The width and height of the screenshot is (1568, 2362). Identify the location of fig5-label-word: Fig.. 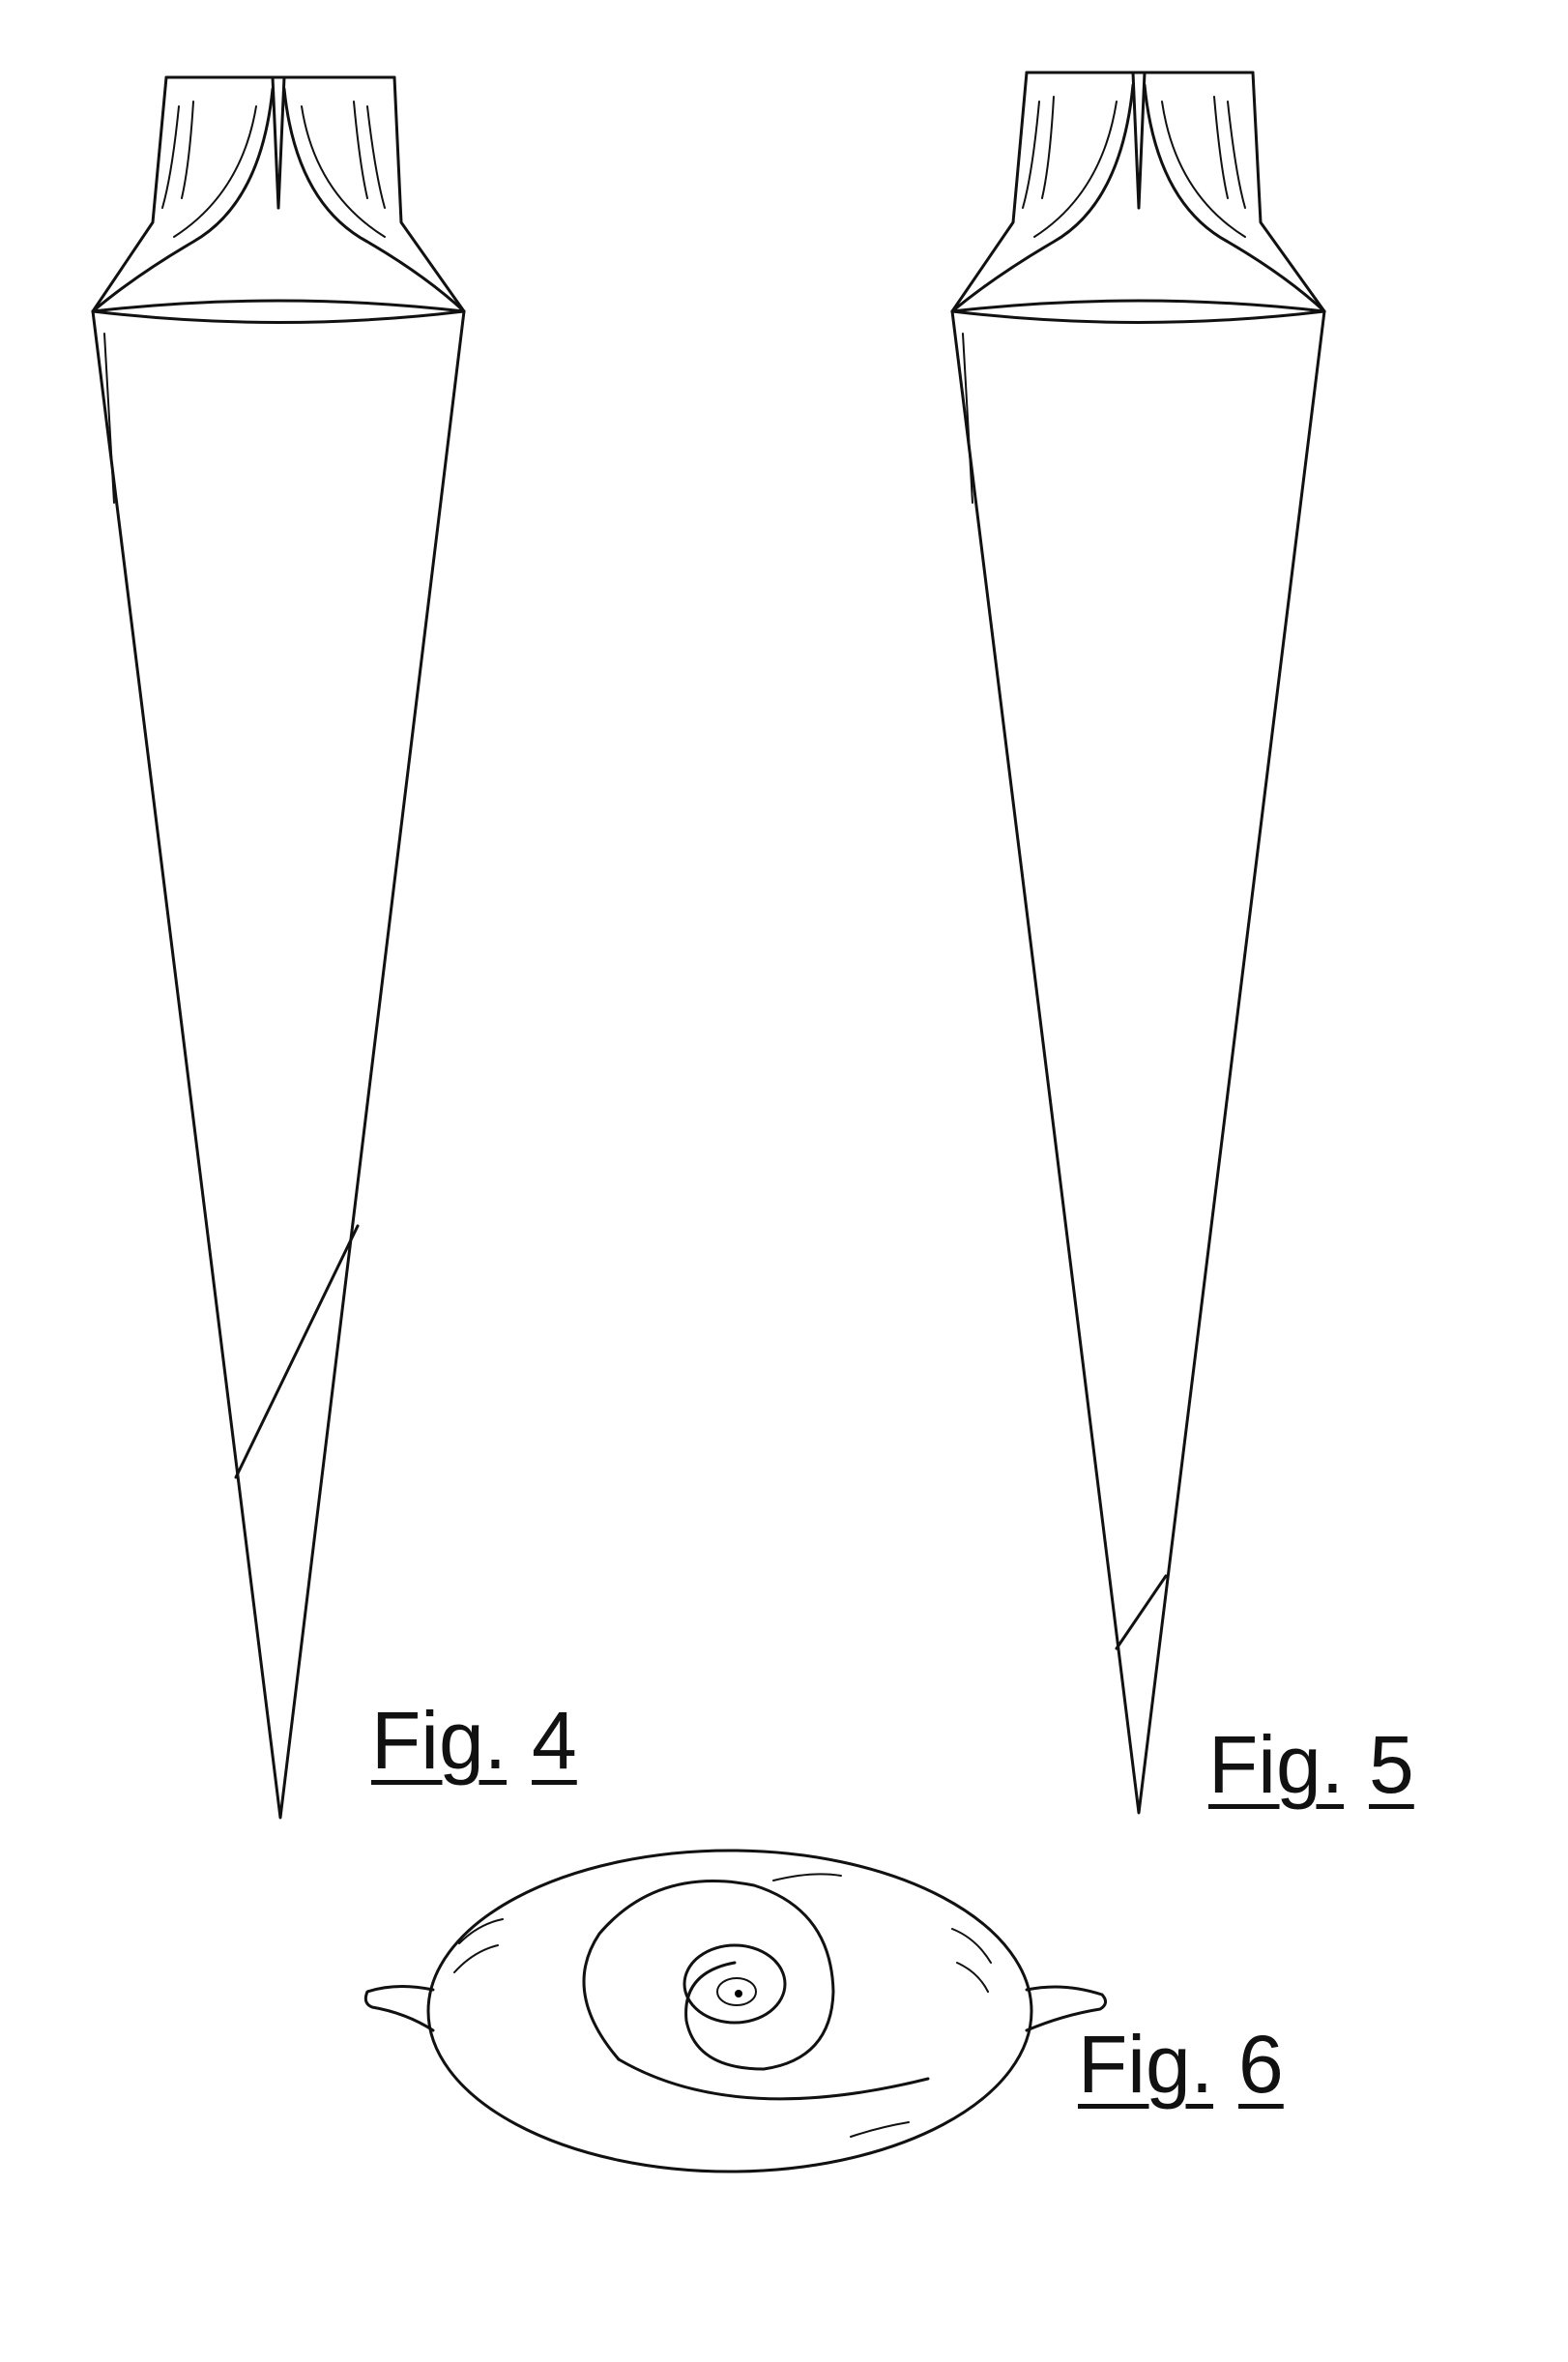
(1276, 1764).